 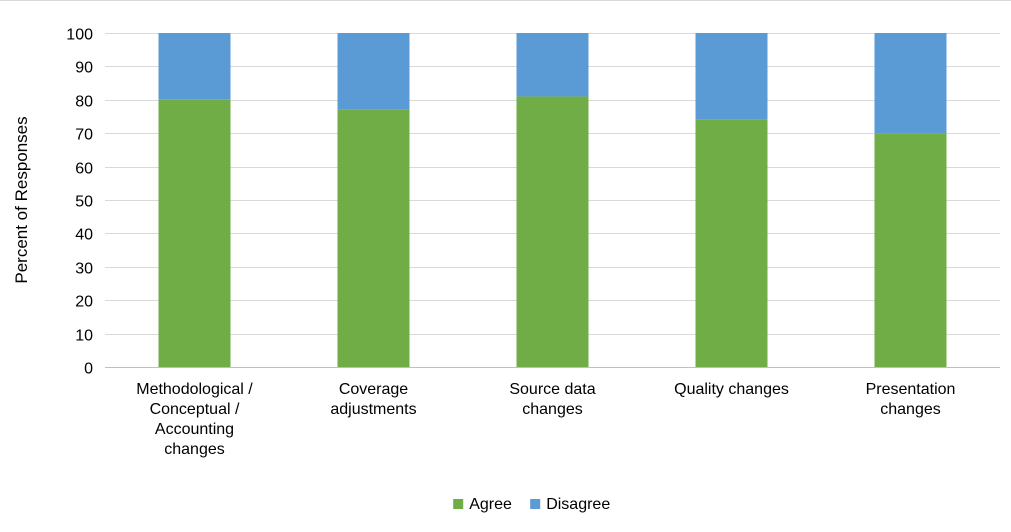 What do you see at coordinates (911, 399) in the screenshot?
I see `x-tick-label: Presentation changes` at bounding box center [911, 399].